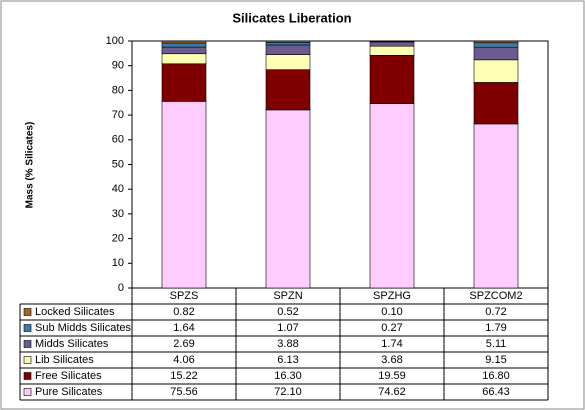 The height and width of the screenshot is (410, 585). What do you see at coordinates (64, 360) in the screenshot?
I see `legend-label: Lib Silicates` at bounding box center [64, 360].